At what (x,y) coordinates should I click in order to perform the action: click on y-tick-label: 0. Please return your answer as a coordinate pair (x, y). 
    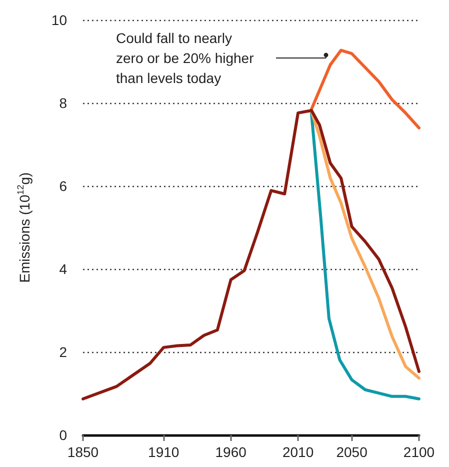
    Looking at the image, I should click on (63, 435).